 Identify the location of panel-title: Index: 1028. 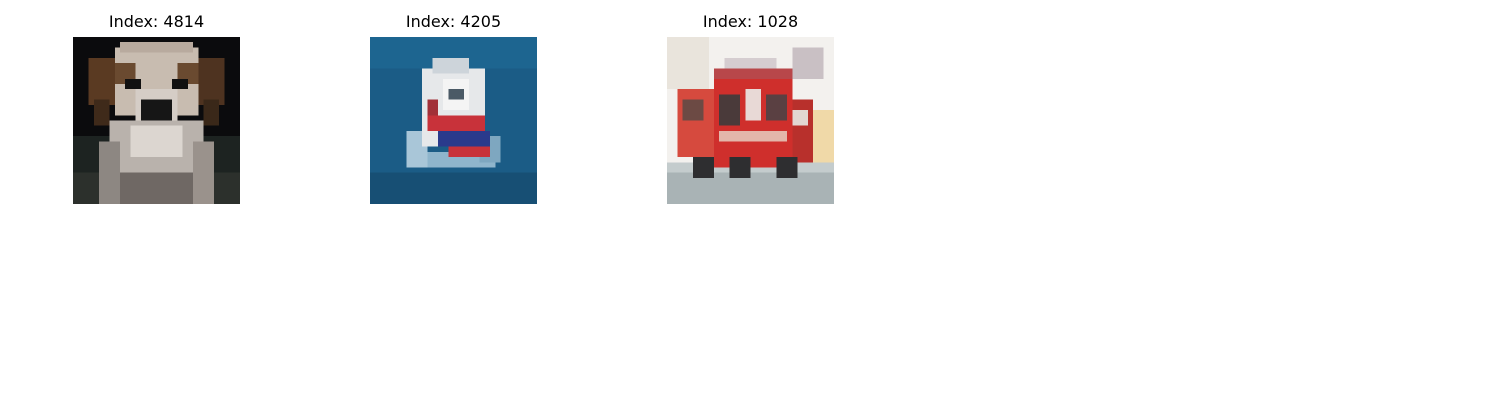
(750, 21).